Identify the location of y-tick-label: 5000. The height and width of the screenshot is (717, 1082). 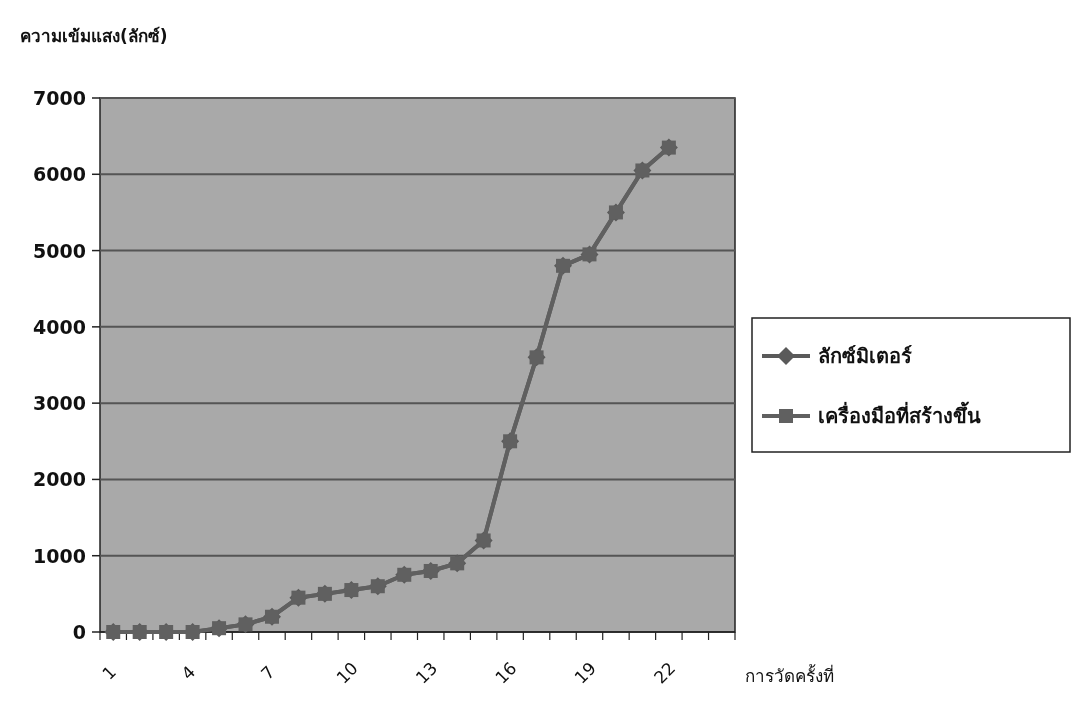
(59, 250).